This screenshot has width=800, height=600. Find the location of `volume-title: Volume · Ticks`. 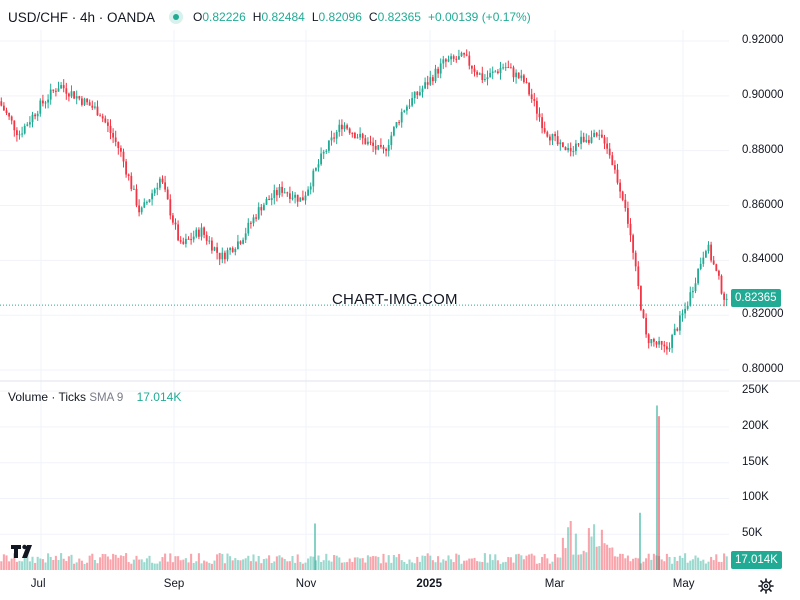

volume-title: Volume · Ticks is located at coordinates (47, 397).